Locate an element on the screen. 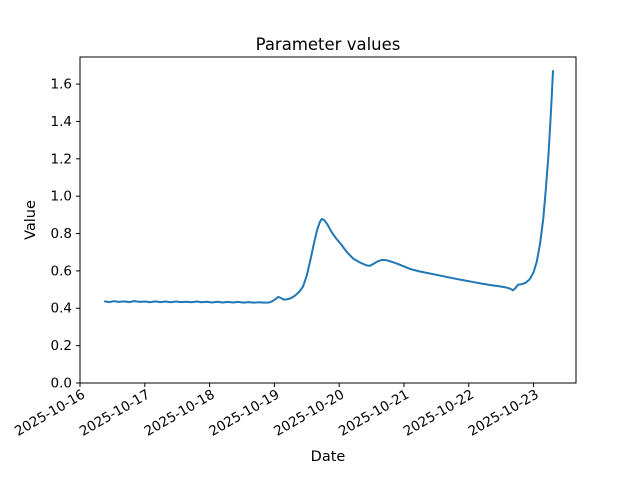 The image size is (640, 480). y-axis-label: Value is located at coordinates (31, 220).